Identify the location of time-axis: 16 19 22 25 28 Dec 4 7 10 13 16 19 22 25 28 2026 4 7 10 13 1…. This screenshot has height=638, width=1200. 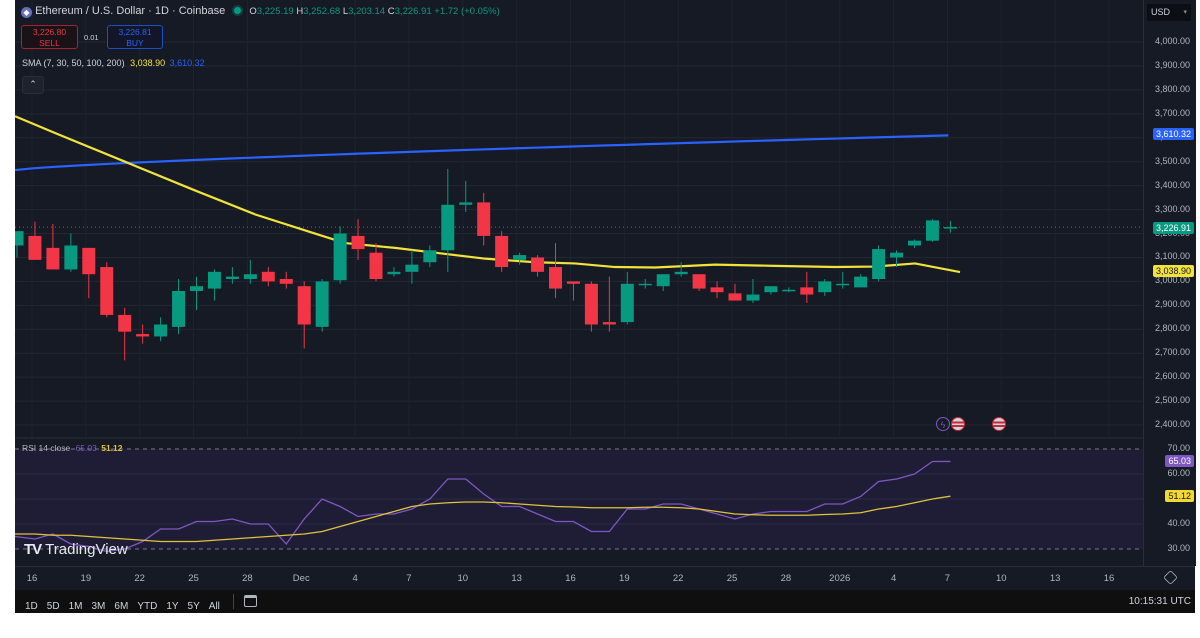
(605, 578).